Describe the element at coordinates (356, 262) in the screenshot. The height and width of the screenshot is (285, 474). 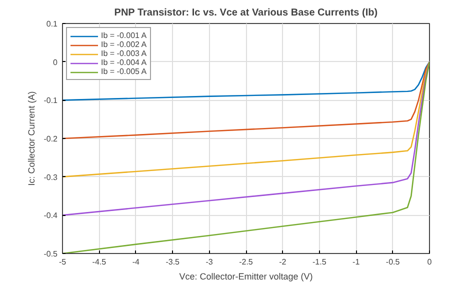
I see `x-tick-label: -1` at that location.